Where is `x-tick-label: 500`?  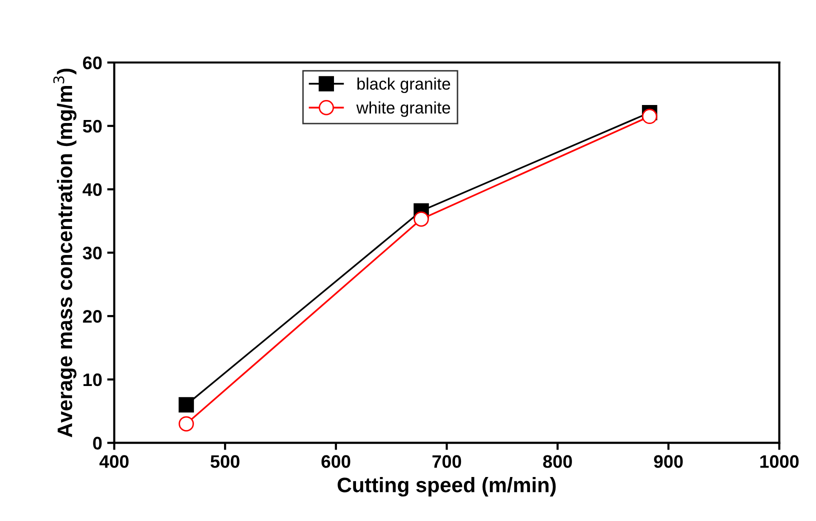 x-tick-label: 500 is located at coordinates (225, 461).